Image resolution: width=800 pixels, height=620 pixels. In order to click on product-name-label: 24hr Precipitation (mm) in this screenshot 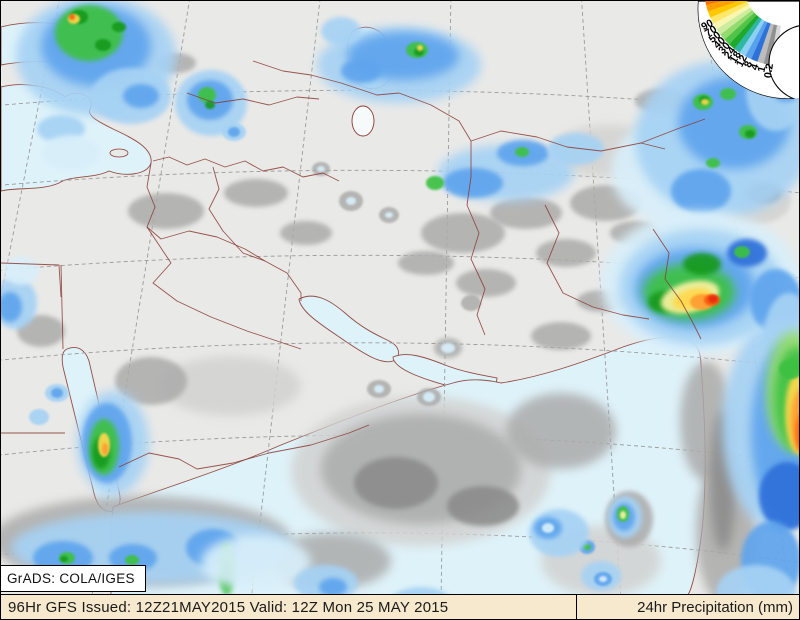, I will do `click(687, 607)`.